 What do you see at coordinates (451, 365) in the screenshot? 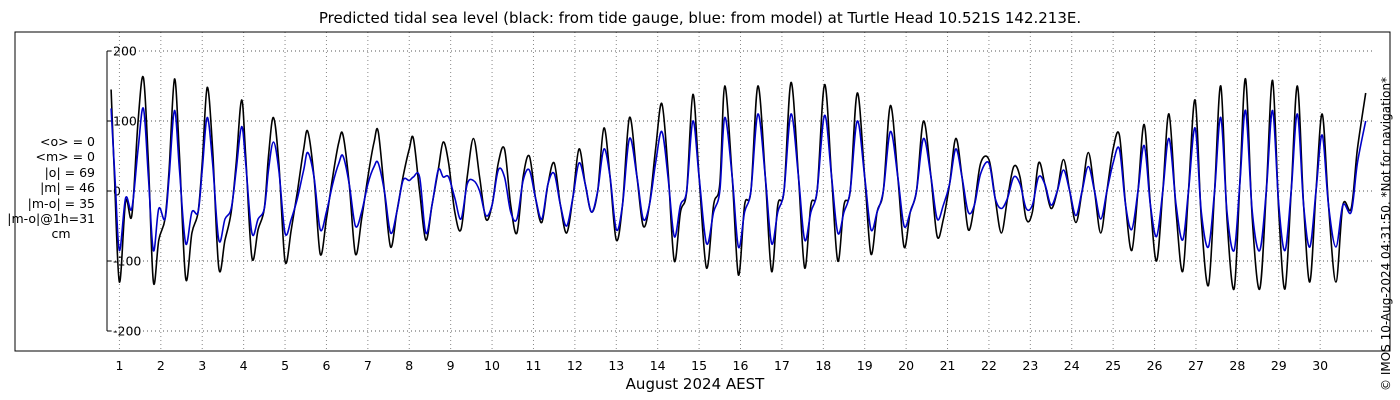
I see `x-tick-label: 9` at bounding box center [451, 365].